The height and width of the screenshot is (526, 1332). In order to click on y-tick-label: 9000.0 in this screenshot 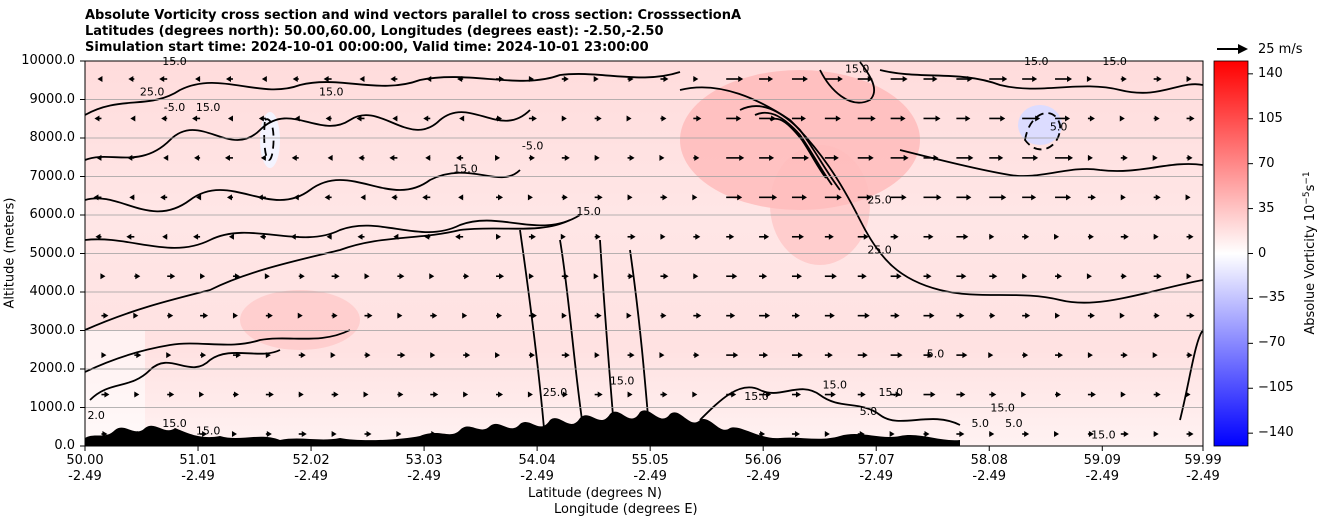, I will do `click(52, 99)`.